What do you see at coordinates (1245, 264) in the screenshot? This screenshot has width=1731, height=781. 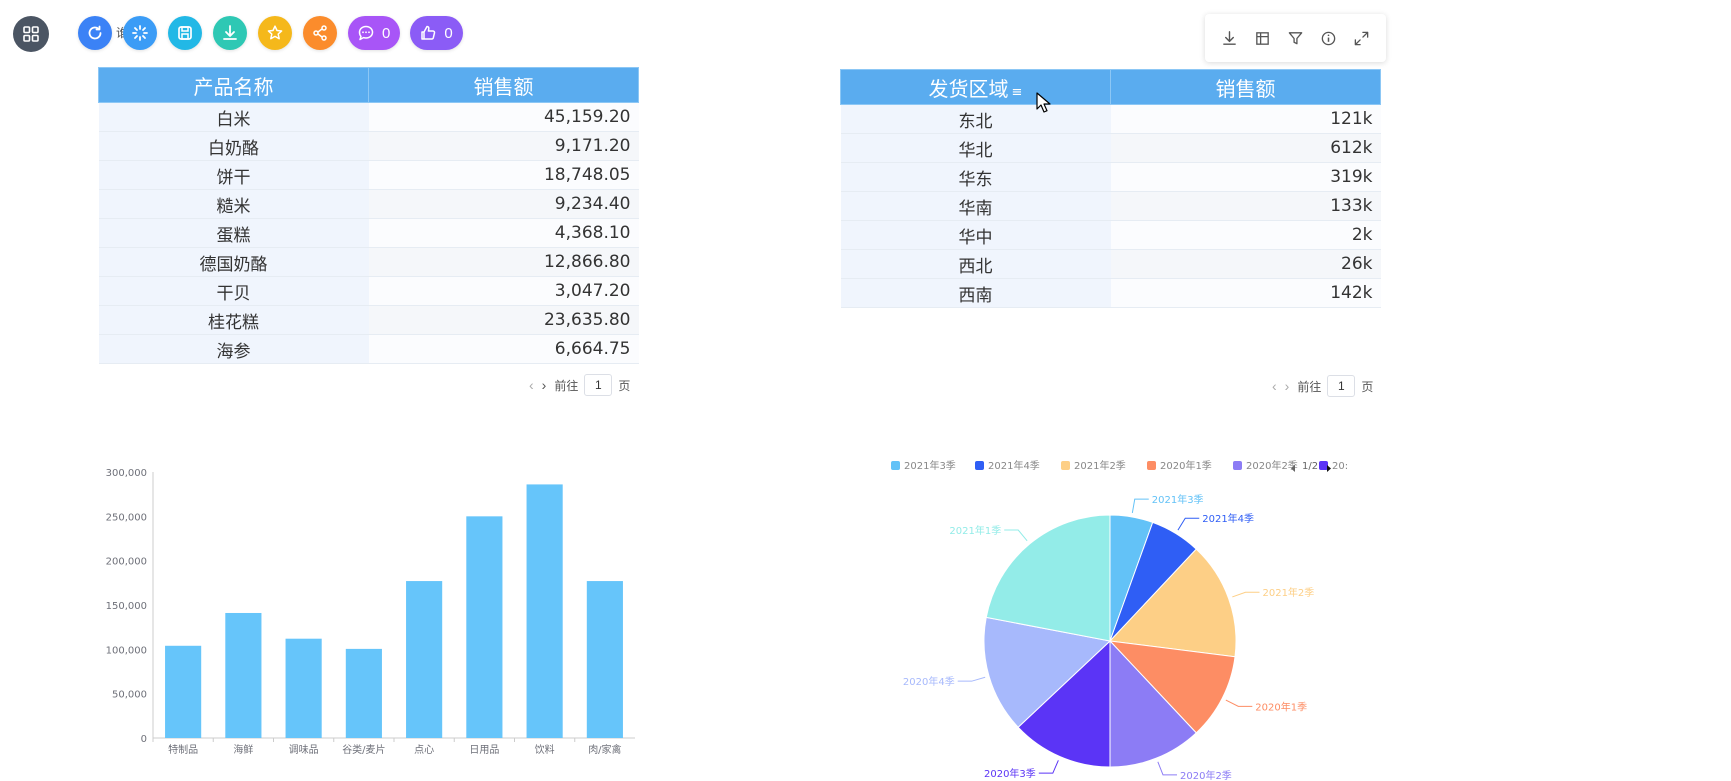 I see `sales-value-cell: 26k` at bounding box center [1245, 264].